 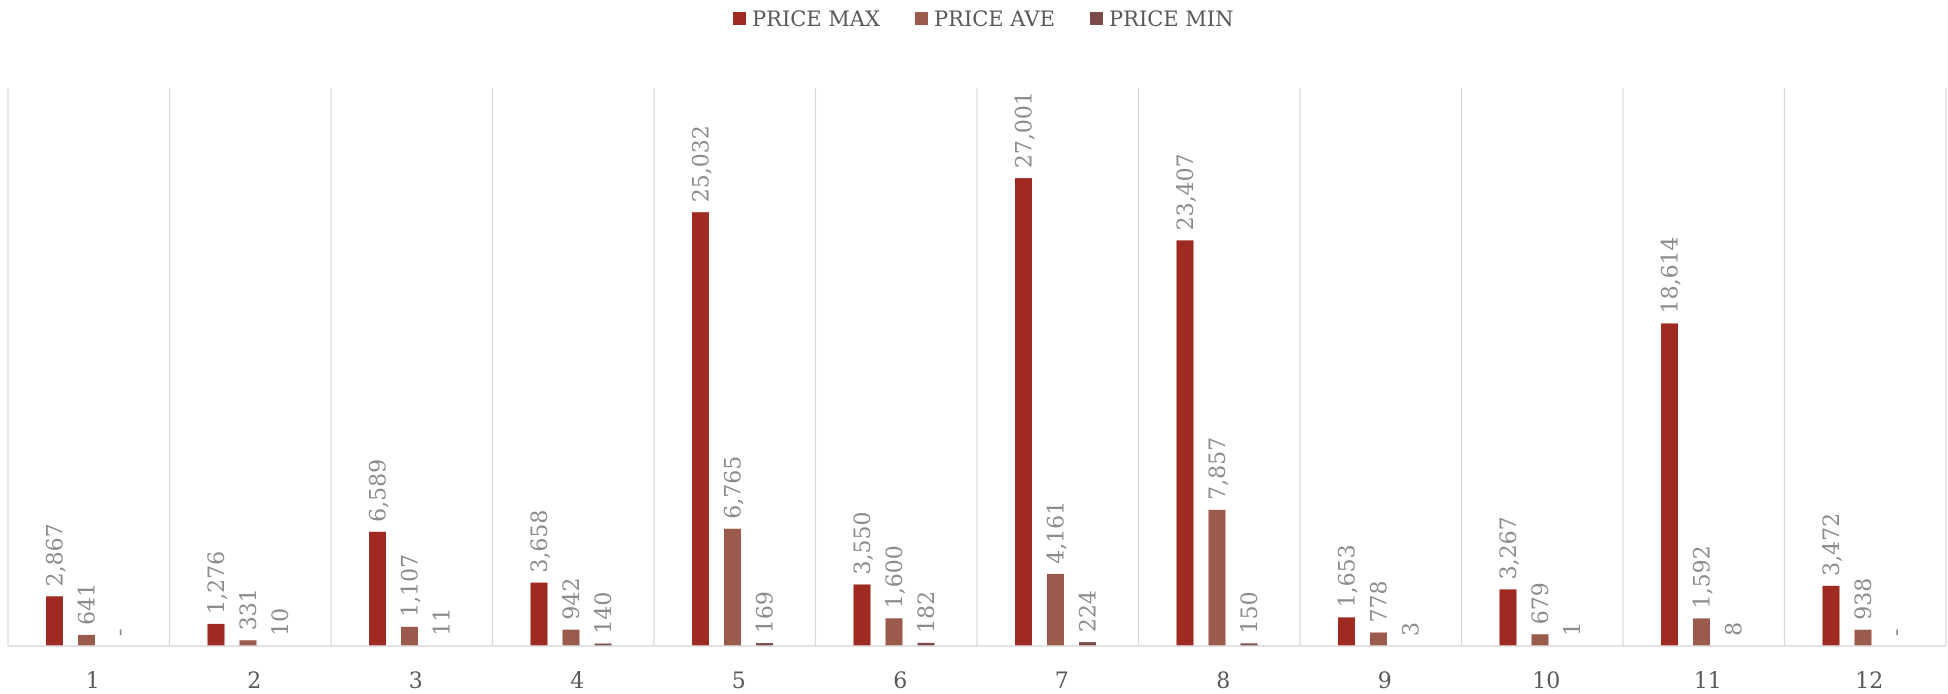 What do you see at coordinates (1385, 681) in the screenshot?
I see `x-tick-label: 9` at bounding box center [1385, 681].